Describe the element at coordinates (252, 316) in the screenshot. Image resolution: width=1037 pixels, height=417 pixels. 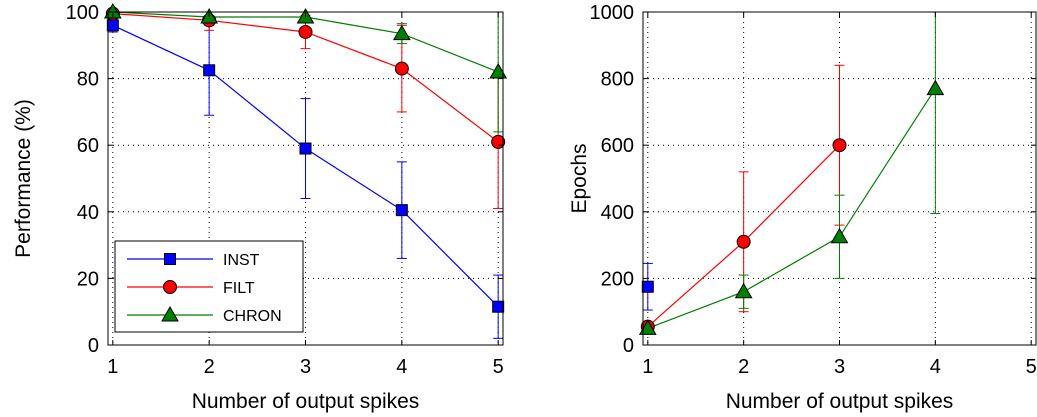
I see `legend-label: CHRON` at that location.